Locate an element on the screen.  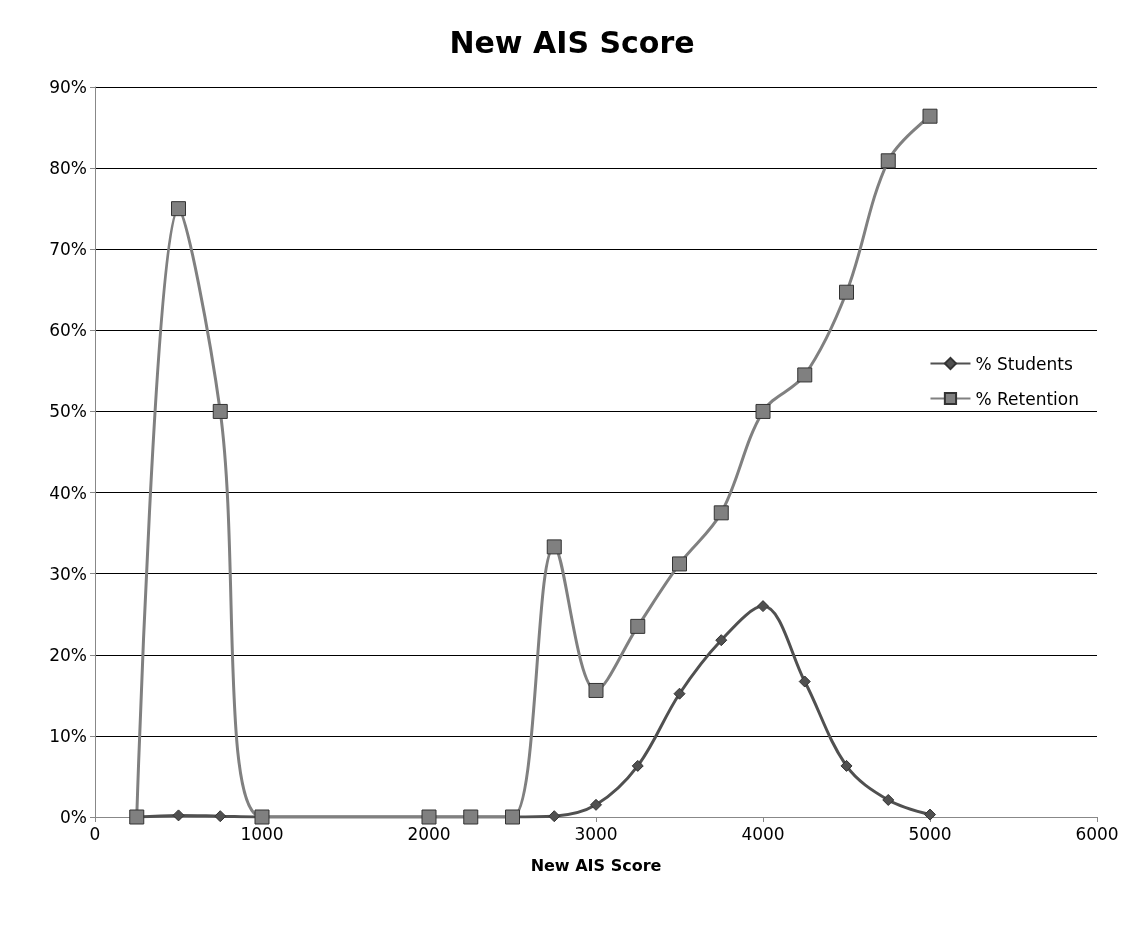
legend-label: % Students is located at coordinates (1024, 363).